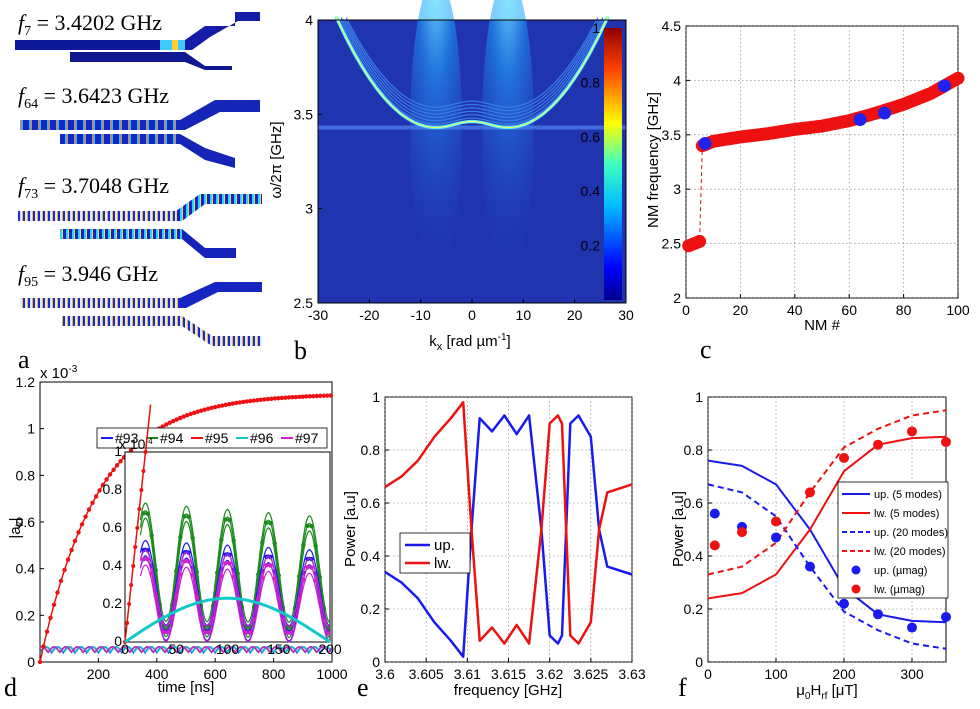 The width and height of the screenshot is (980, 709). What do you see at coordinates (472, 139) in the screenshot?
I see `heatmap-glow` at bounding box center [472, 139].